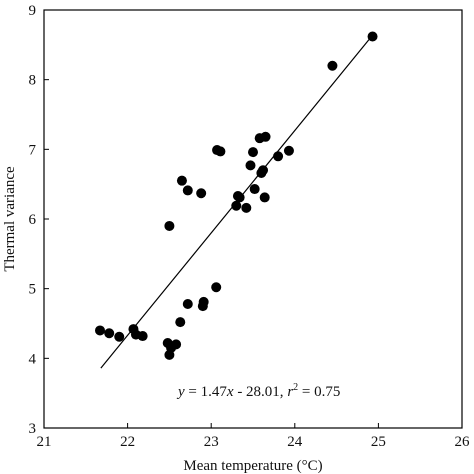  Describe the element at coordinates (33, 11) in the screenshot. I see `y-tick-label: 9` at that location.